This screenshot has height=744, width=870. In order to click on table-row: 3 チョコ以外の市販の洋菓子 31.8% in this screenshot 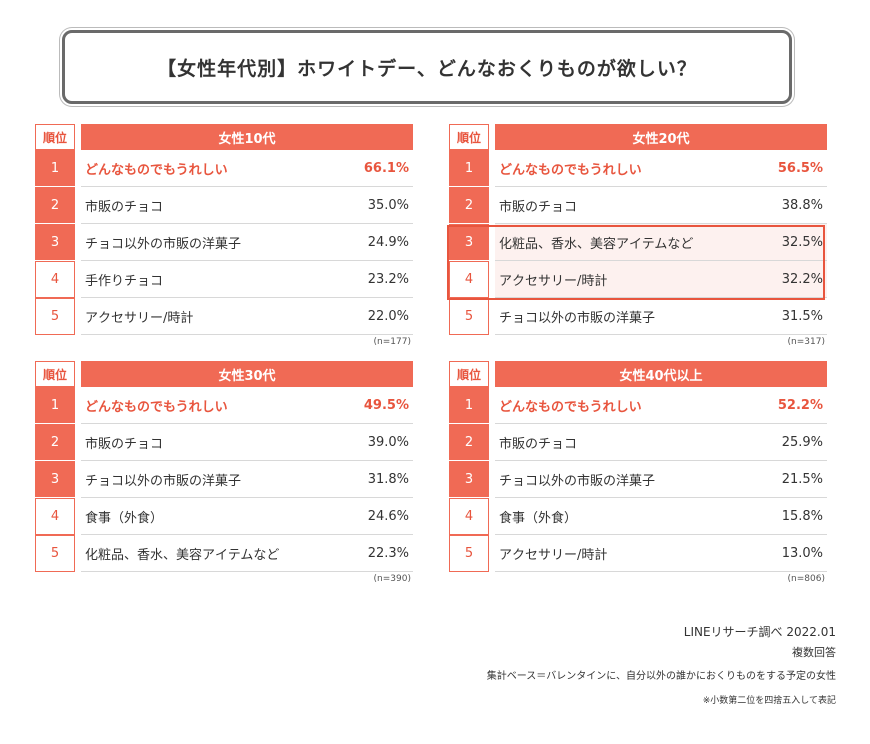, I will do `click(224, 479)`.